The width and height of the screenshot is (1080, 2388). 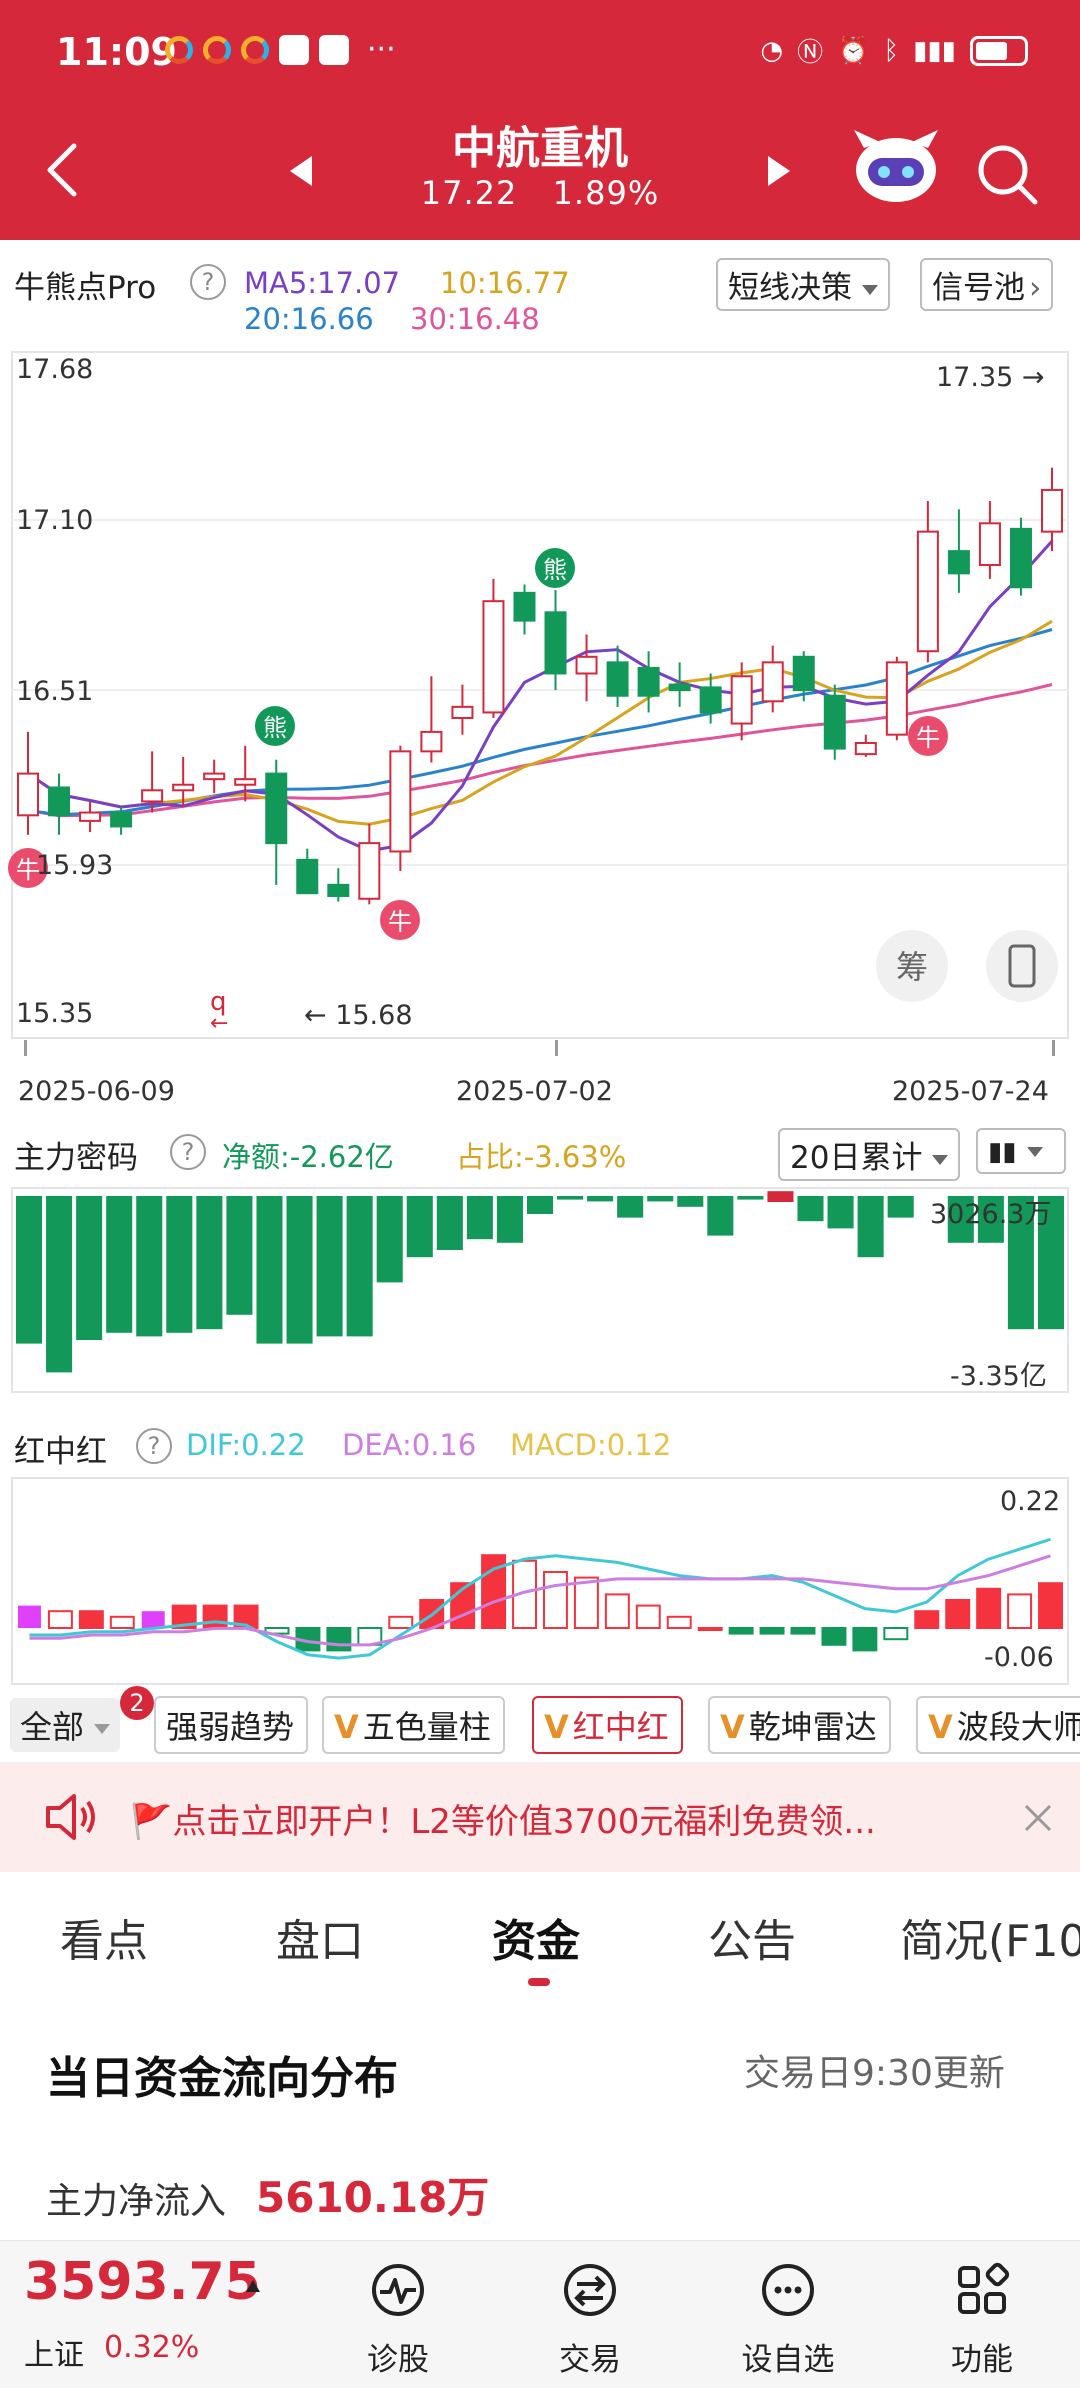 I want to click on moving-average-lines, so click(x=540, y=696).